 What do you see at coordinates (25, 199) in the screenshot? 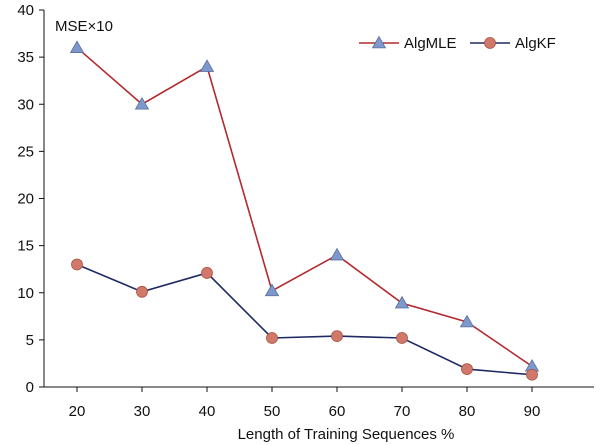
I see `y-tick-label: 20` at bounding box center [25, 199].